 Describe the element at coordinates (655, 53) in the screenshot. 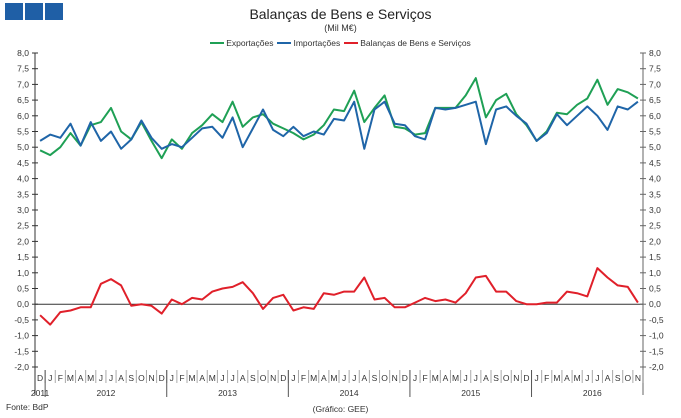

I see `y-tick-label-right: 8,0` at that location.